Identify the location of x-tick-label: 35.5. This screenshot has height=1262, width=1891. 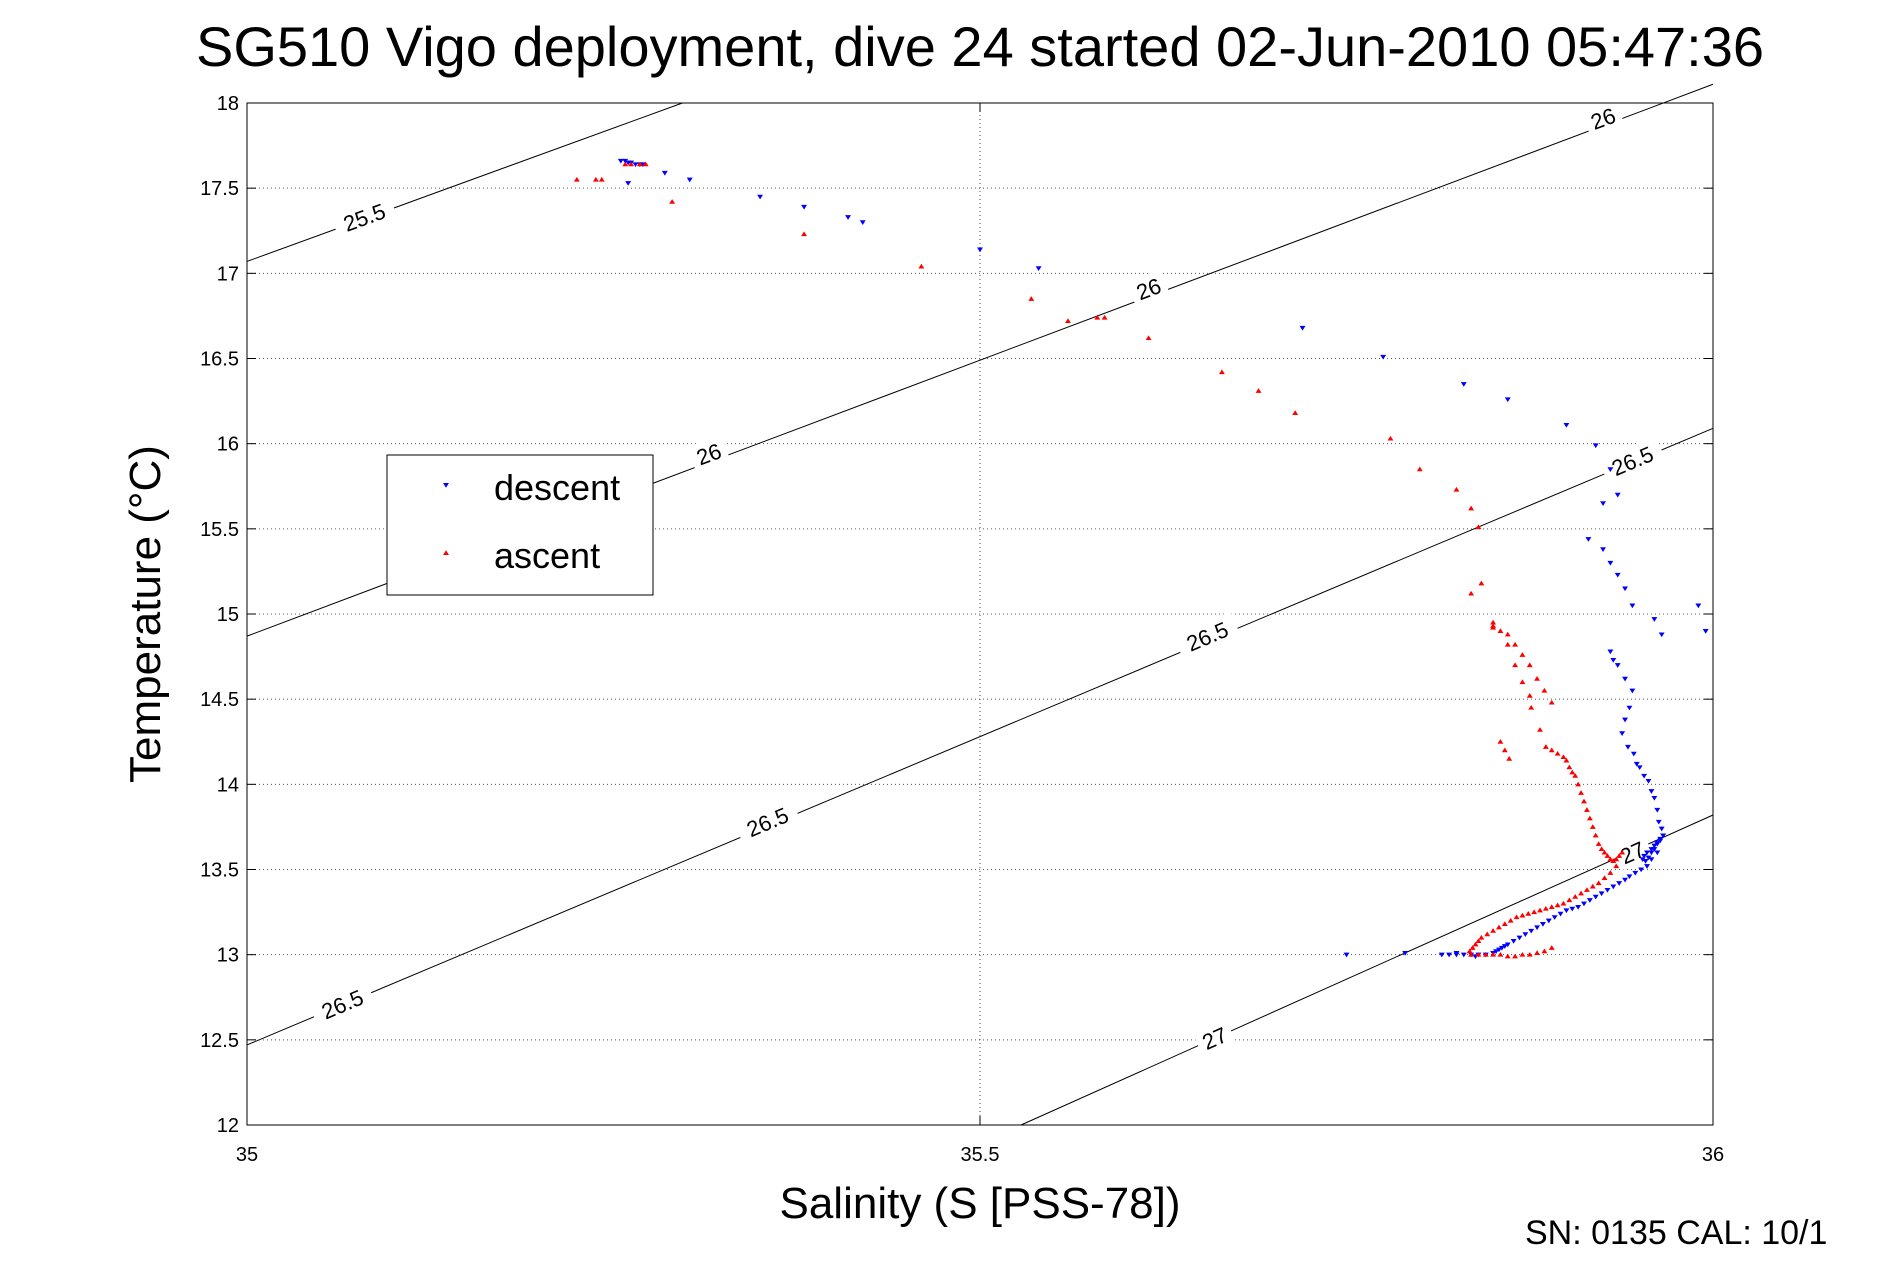
(980, 1155).